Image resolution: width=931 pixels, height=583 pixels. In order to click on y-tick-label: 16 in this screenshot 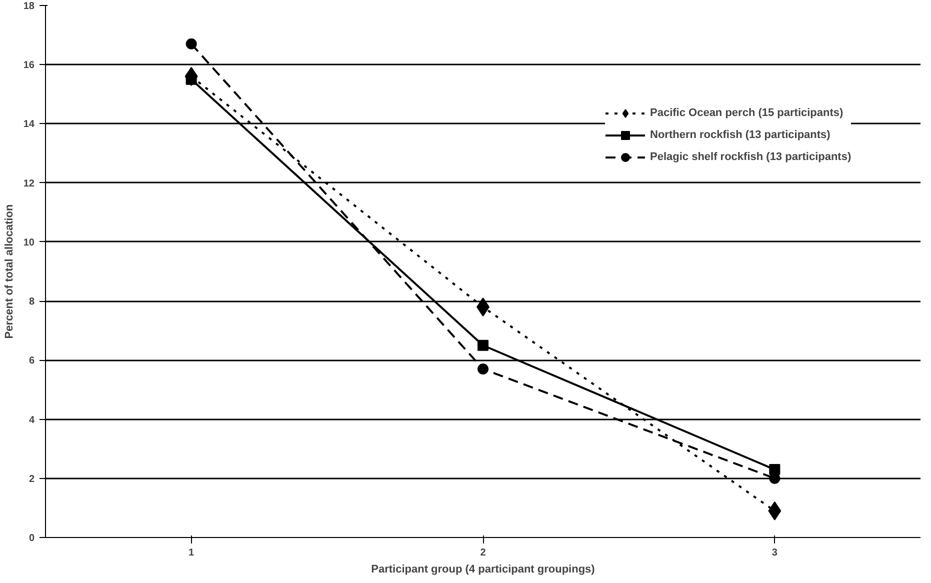, I will do `click(29, 66)`.